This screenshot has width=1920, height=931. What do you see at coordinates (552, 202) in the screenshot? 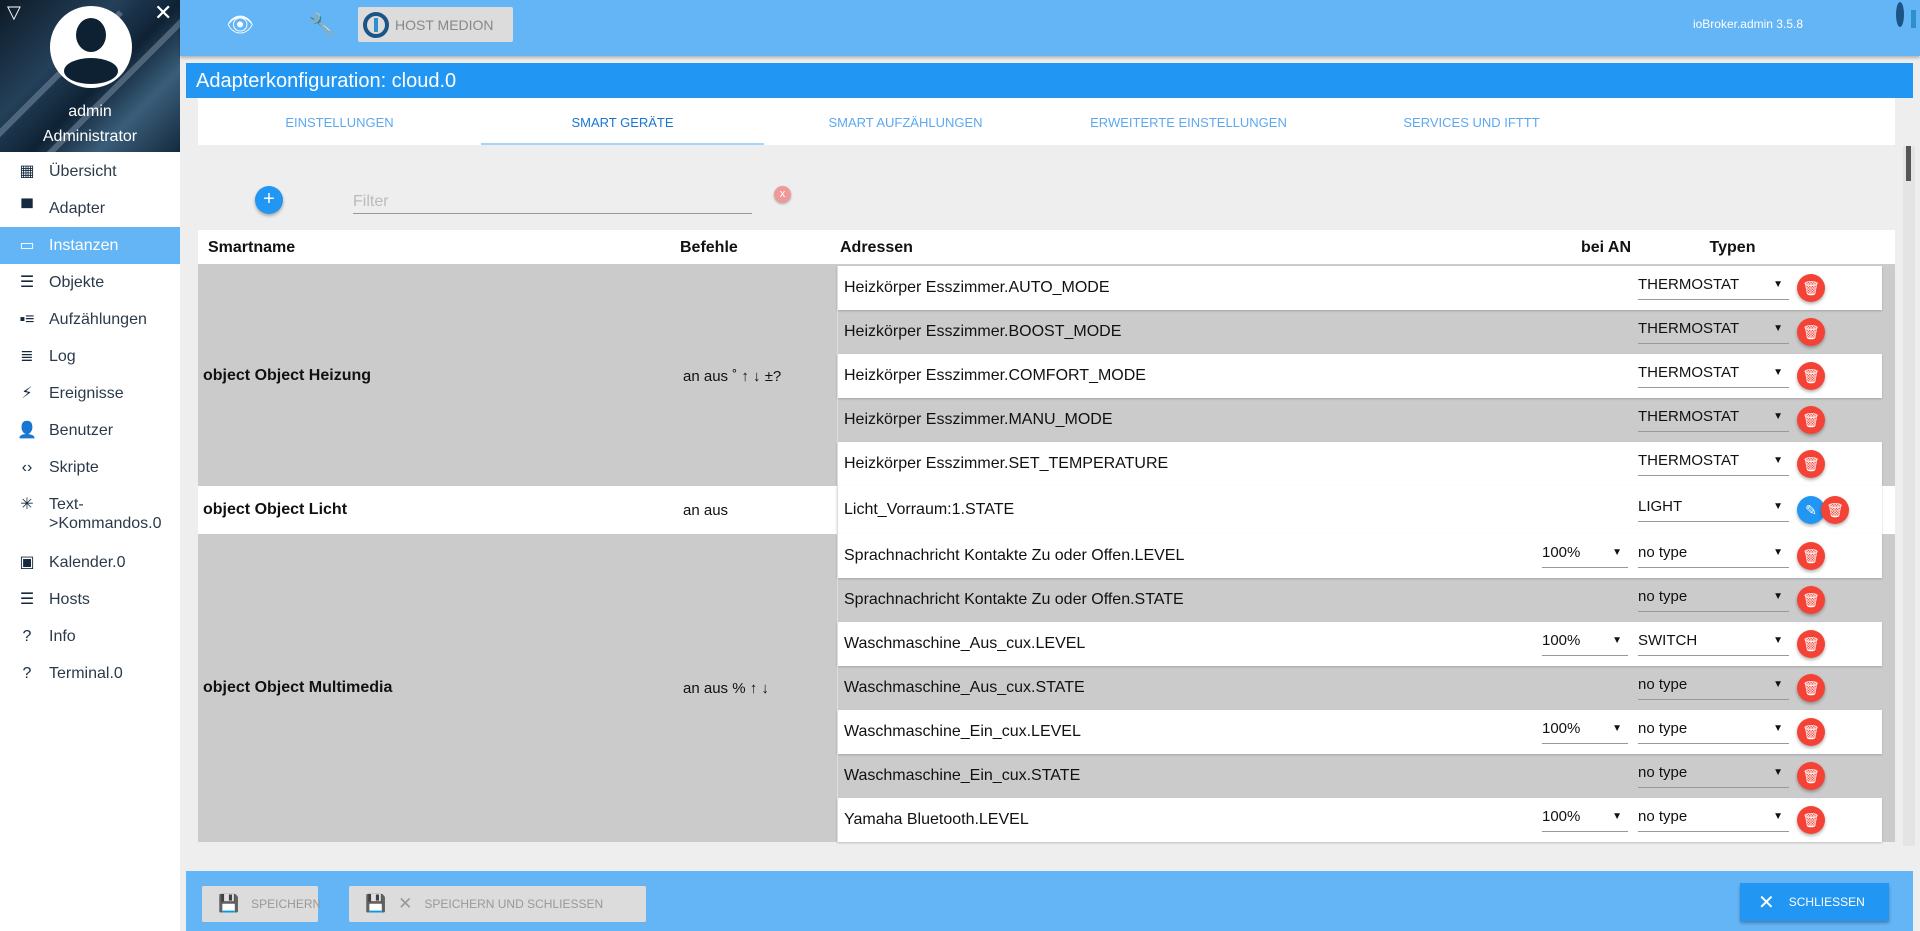
I see `filter-input` at bounding box center [552, 202].